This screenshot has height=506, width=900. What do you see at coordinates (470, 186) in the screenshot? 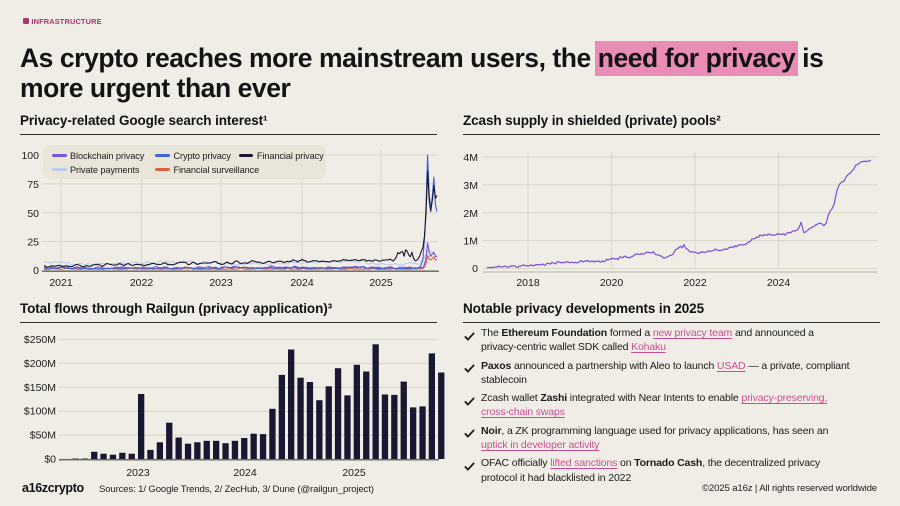
I see `svg-text: 3M` at bounding box center [470, 186].